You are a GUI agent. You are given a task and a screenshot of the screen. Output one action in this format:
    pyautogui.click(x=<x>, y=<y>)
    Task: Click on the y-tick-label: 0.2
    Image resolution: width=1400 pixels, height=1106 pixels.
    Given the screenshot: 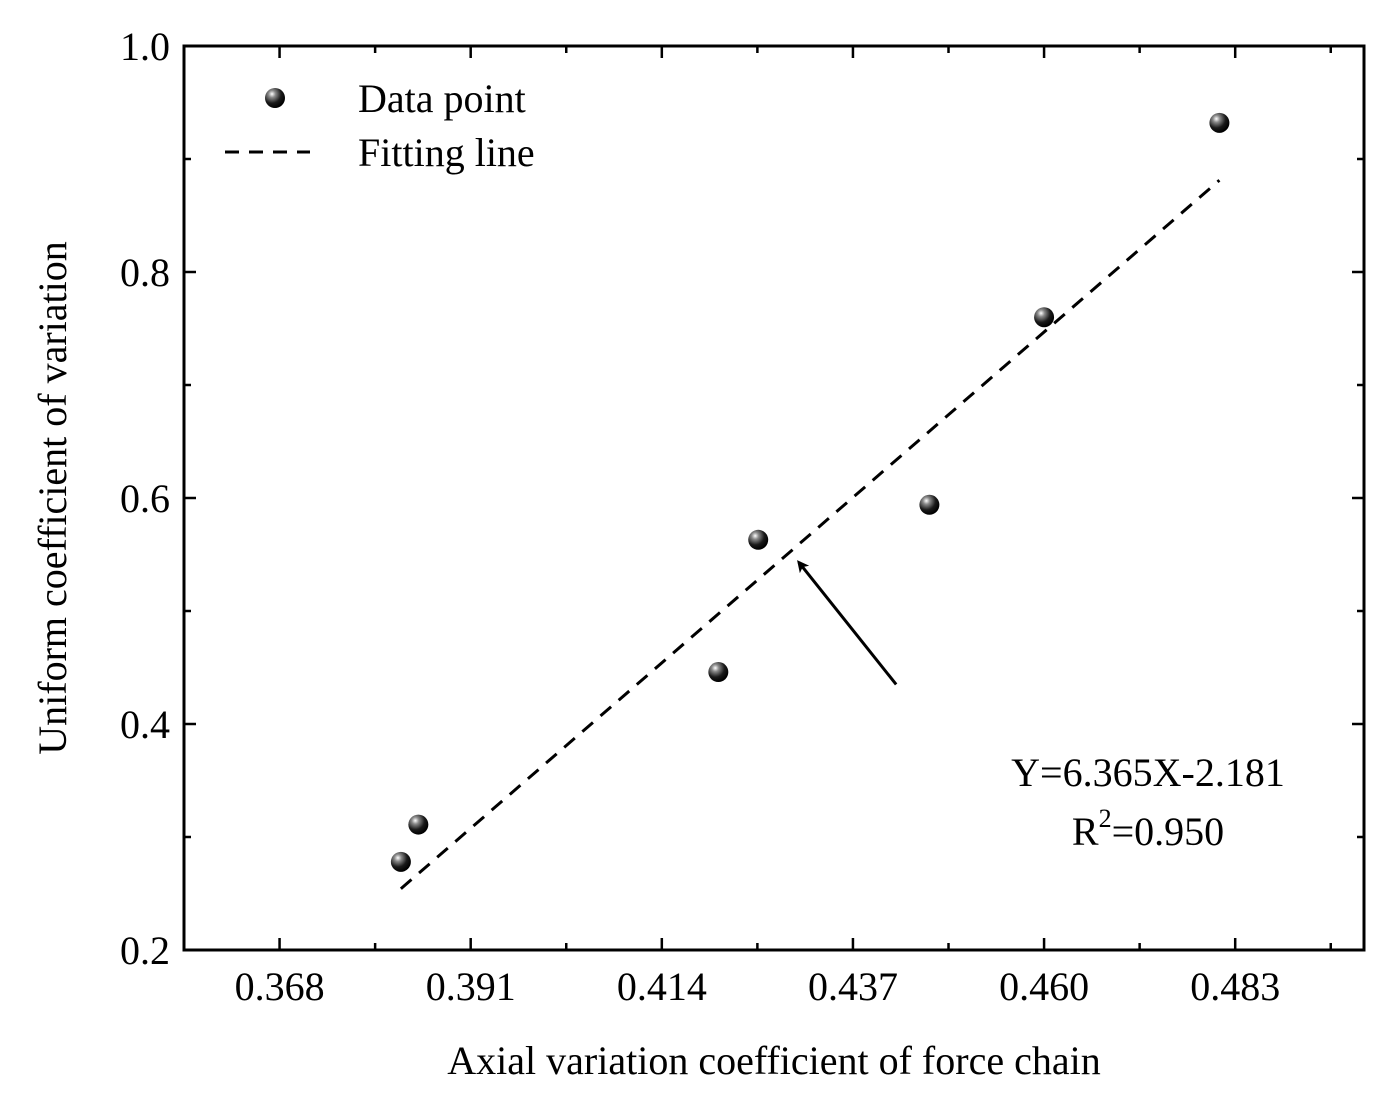 What is the action you would take?
    pyautogui.click(x=145, y=950)
    